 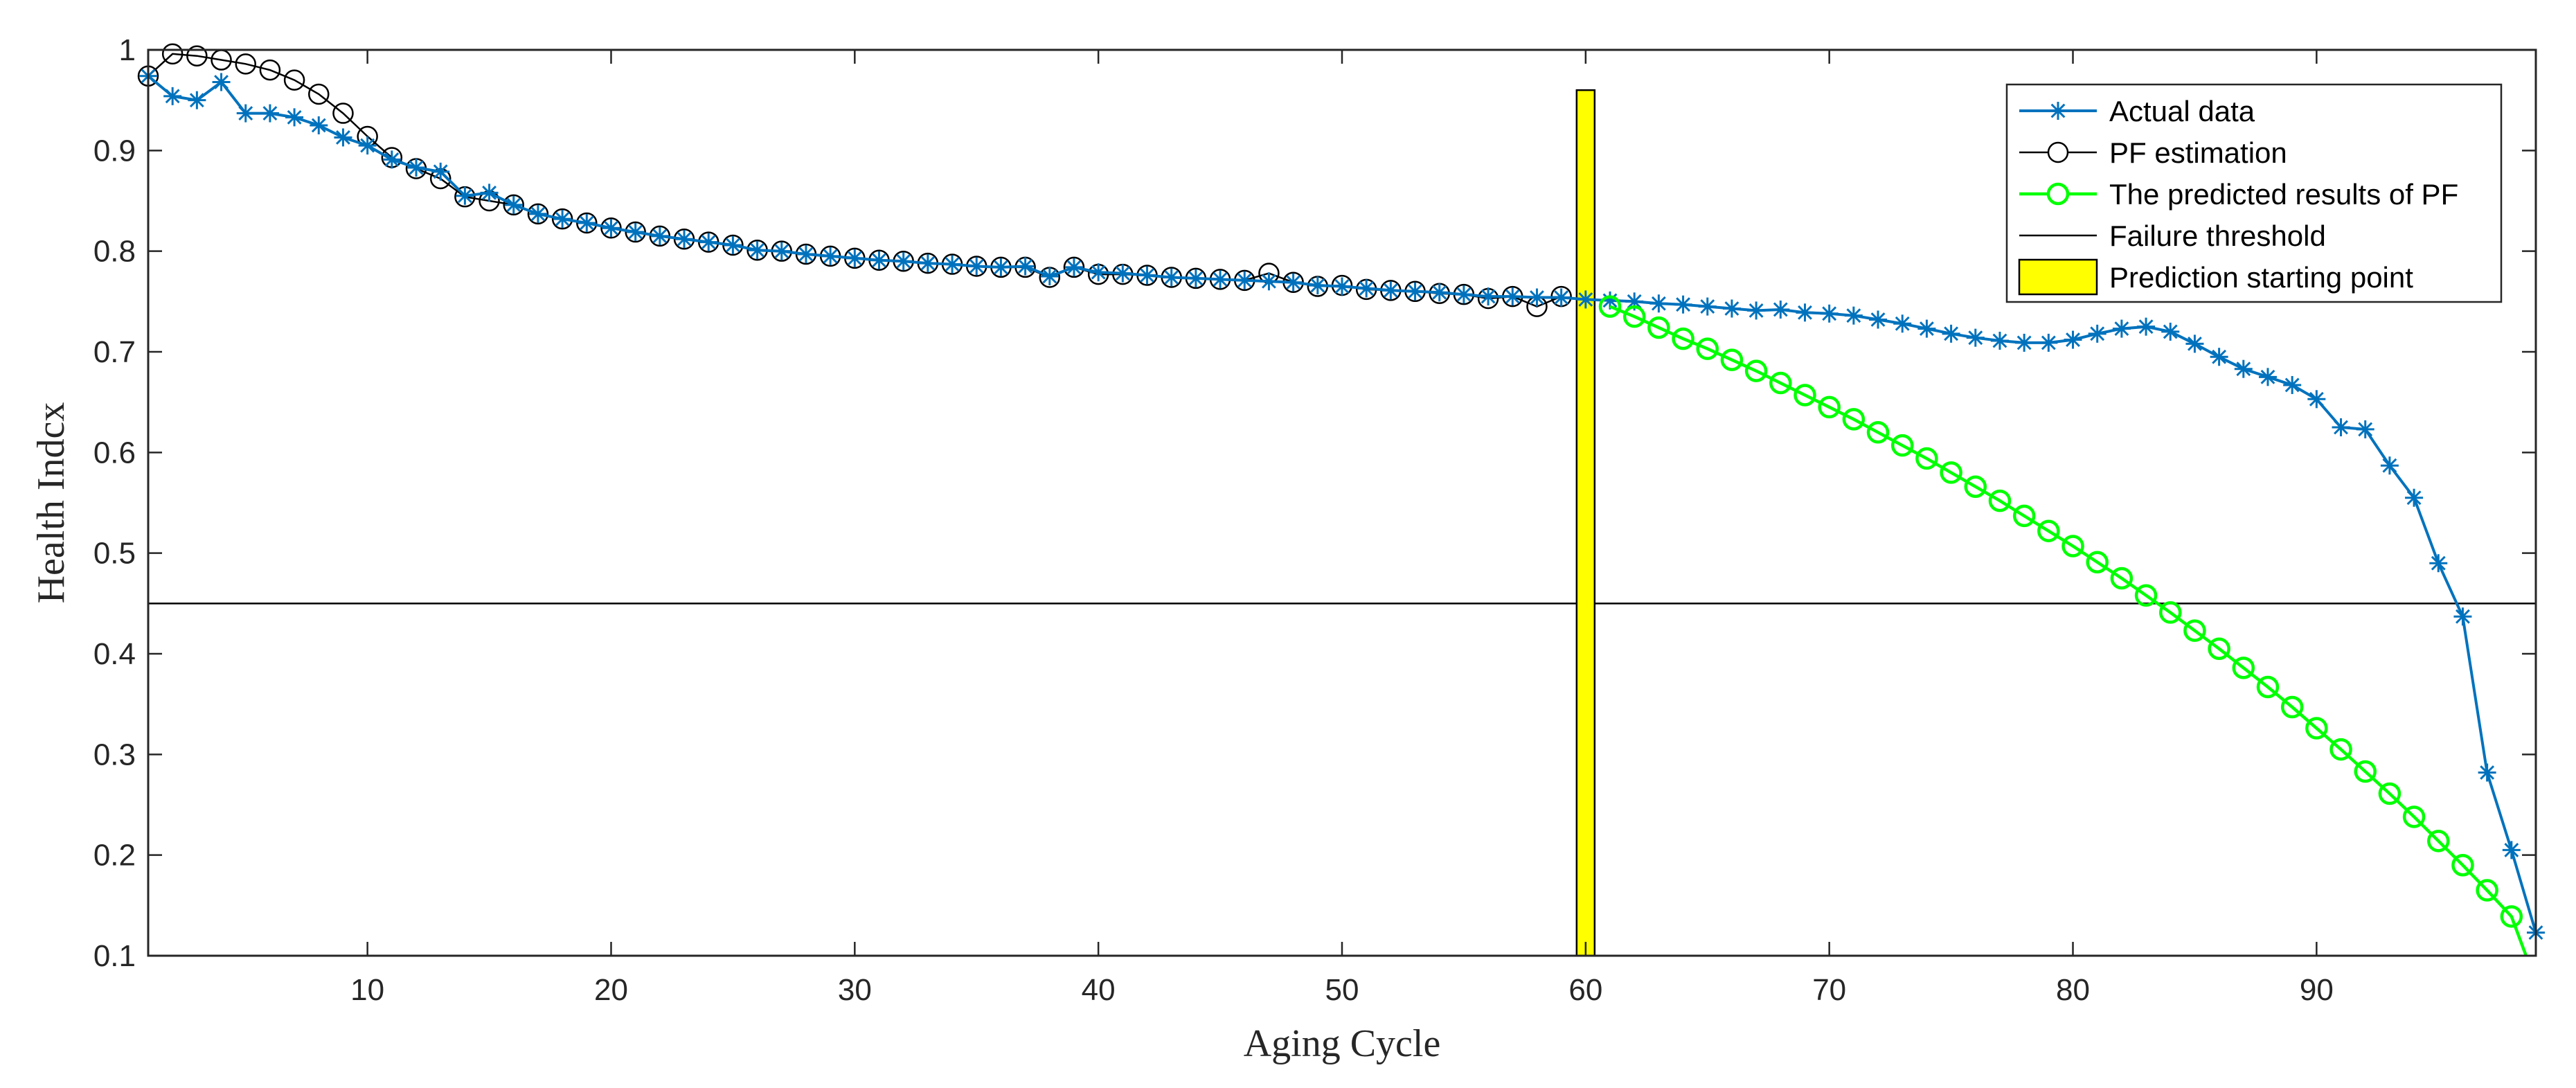 I want to click on y-tick-label: 0.9, so click(x=114, y=151).